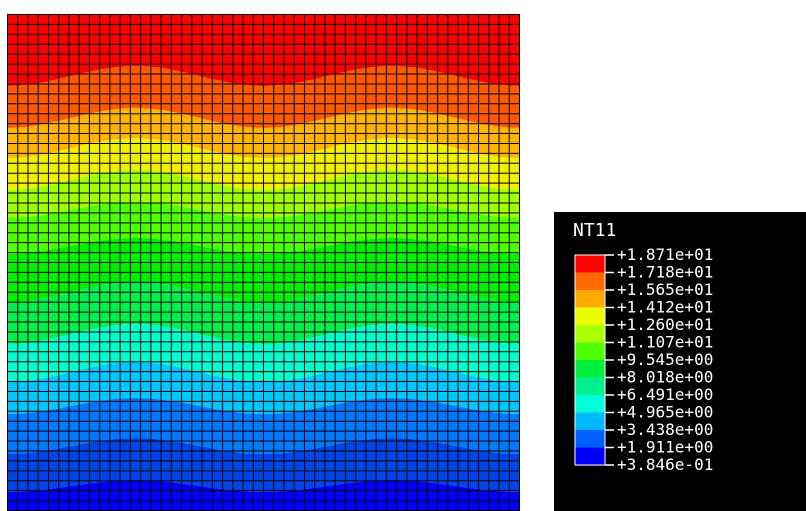 The height and width of the screenshot is (511, 806). Describe the element at coordinates (665, 289) in the screenshot. I see `legend-level-label: +1.565e+01` at that location.